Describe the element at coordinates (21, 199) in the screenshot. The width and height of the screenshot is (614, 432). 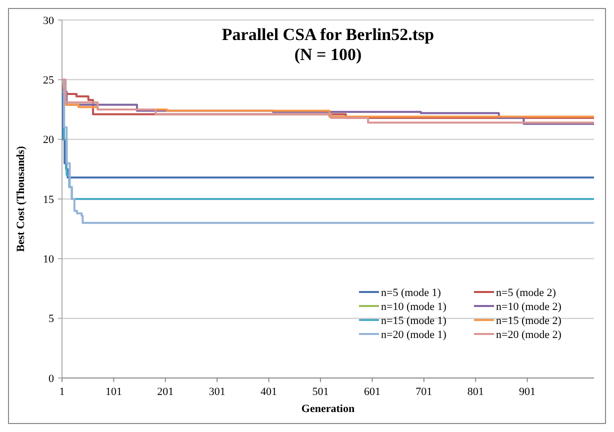
I see `y-axis-title: Best Cost (Thousands)` at that location.